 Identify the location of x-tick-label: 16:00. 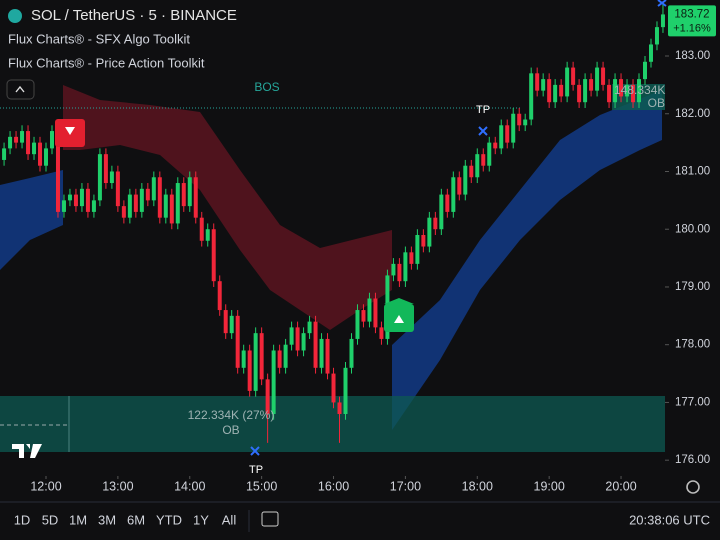
(333, 486).